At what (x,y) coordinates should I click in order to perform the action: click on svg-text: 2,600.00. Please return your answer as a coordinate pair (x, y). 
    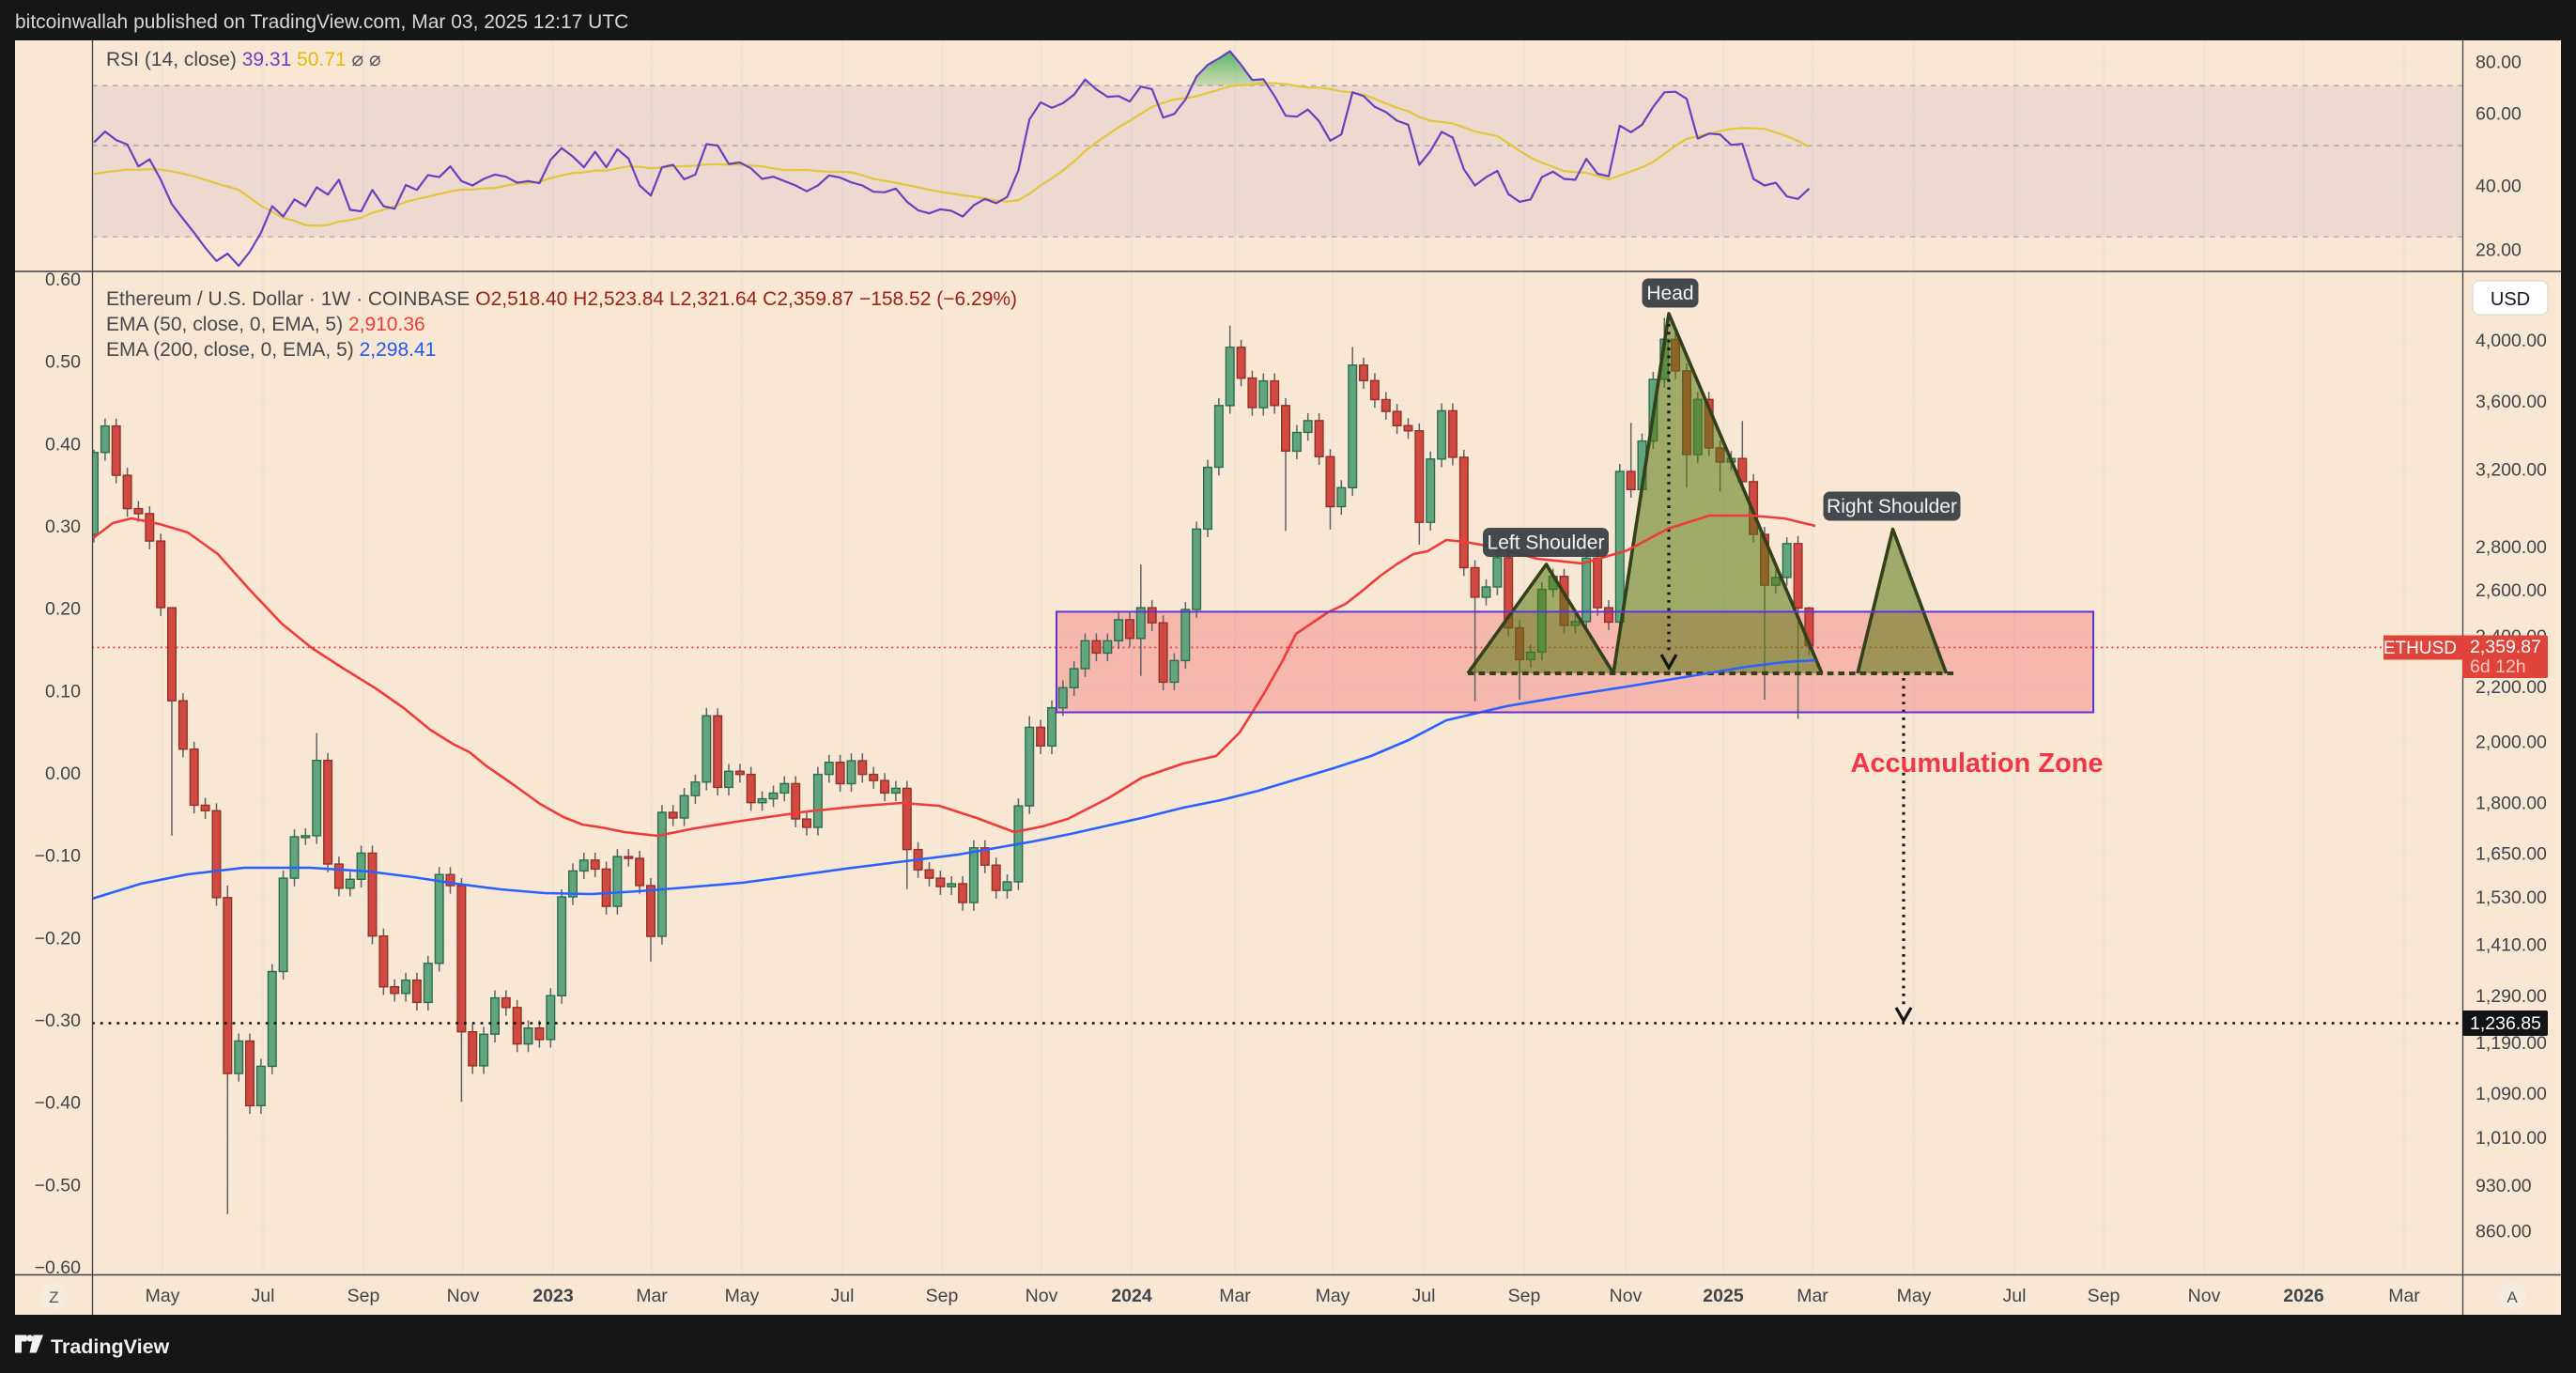
    Looking at the image, I should click on (2511, 590).